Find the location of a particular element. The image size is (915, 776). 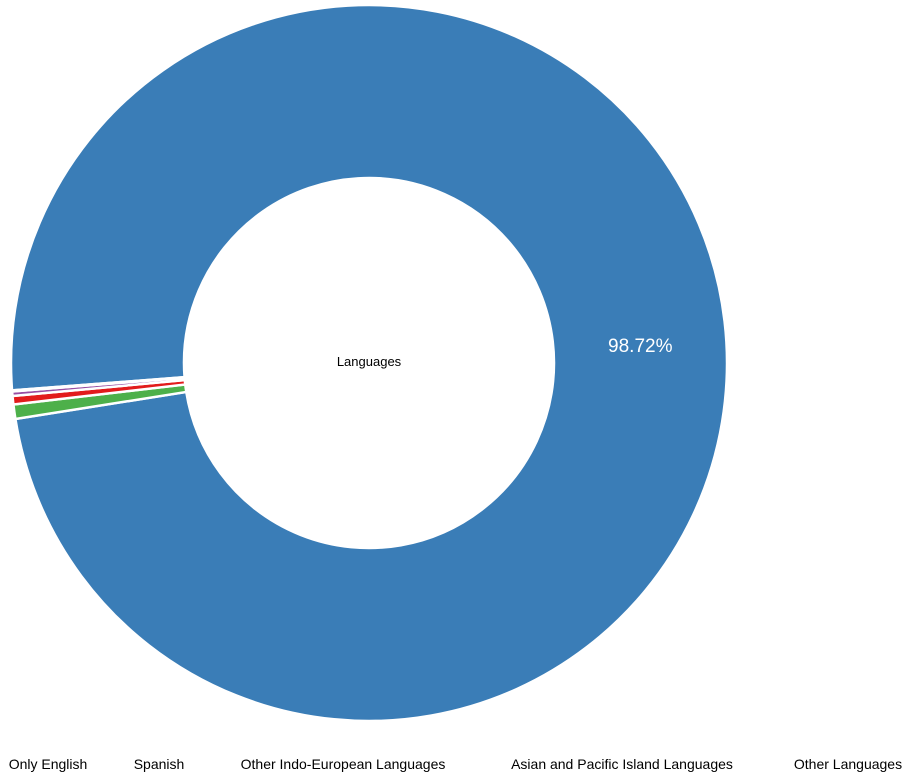

legend-item-other-languages: Other Languages is located at coordinates (848, 764).